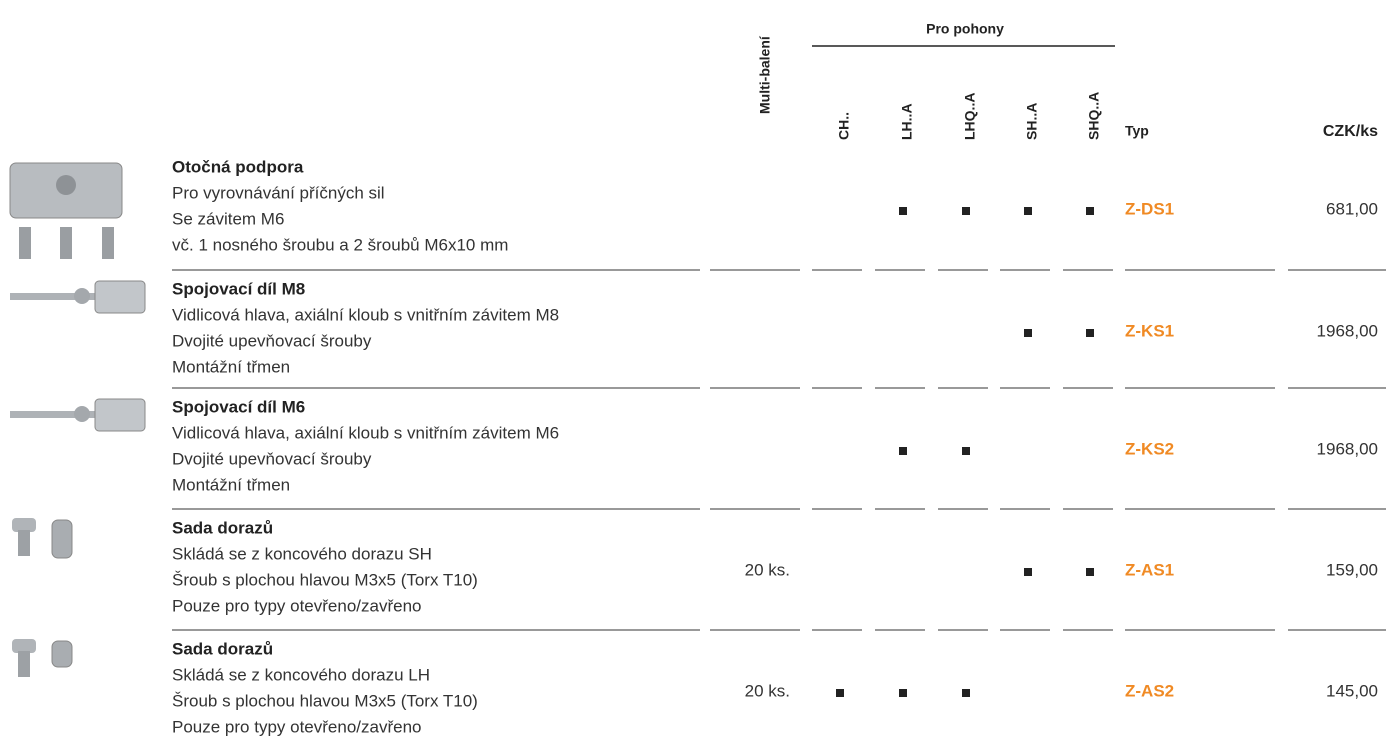 This screenshot has height=747, width=1386. Describe the element at coordinates (1352, 569) in the screenshot. I see `product-price: 159,00` at that location.